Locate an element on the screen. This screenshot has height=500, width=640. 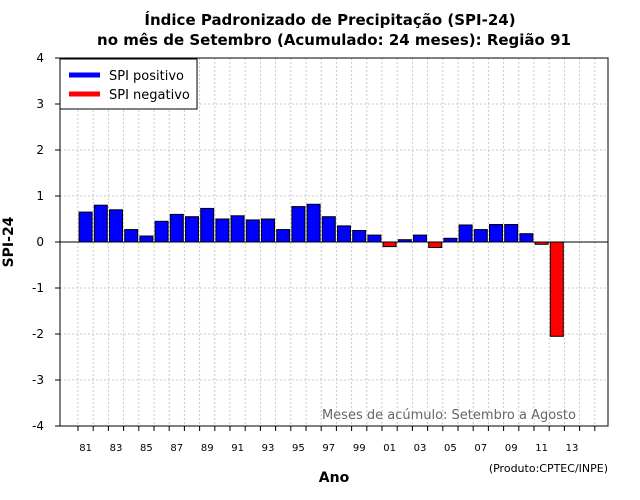
x-tick-label: 85 is located at coordinates (146, 448).